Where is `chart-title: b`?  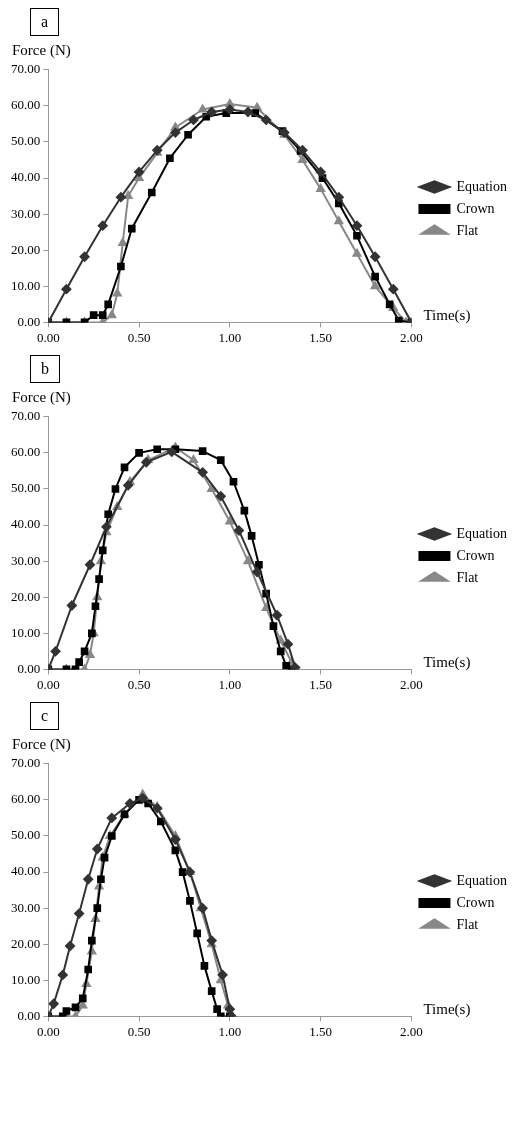 chart-title: b is located at coordinates (45, 369).